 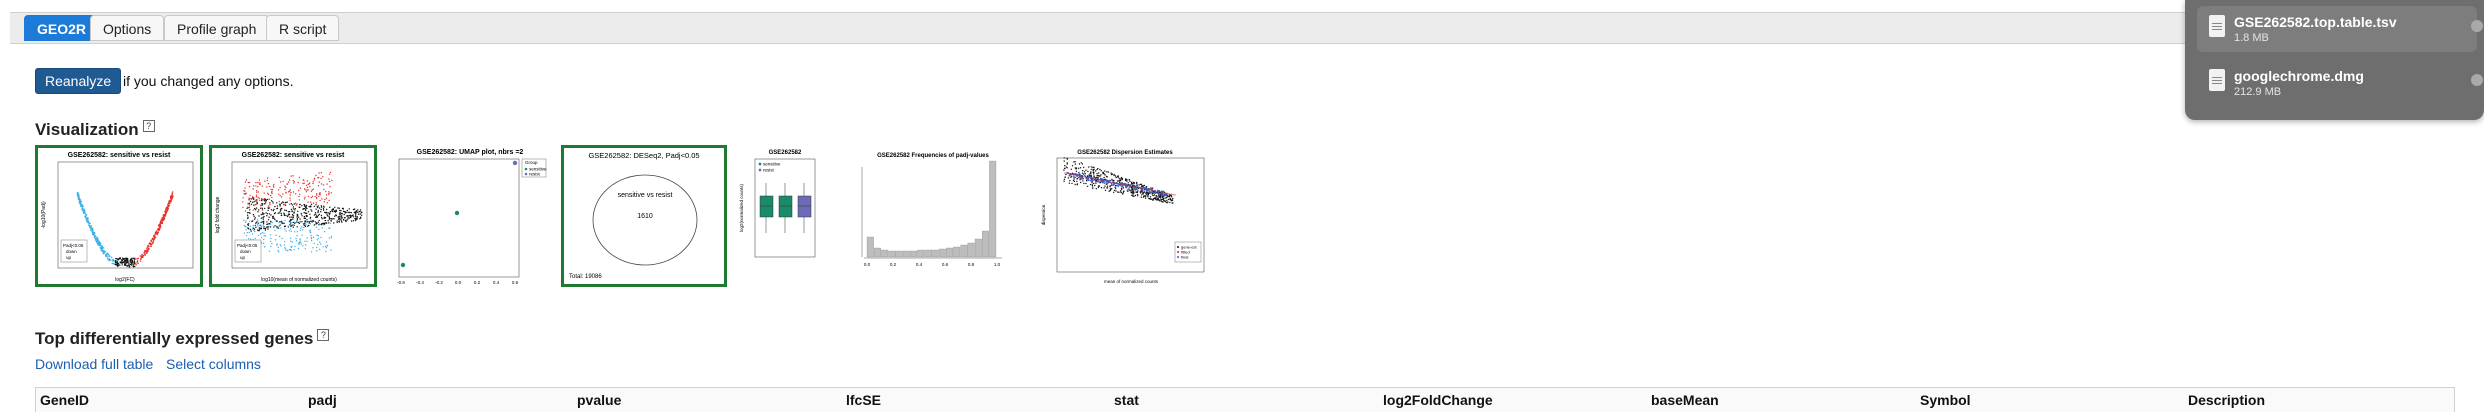 What do you see at coordinates (864, 400) in the screenshot?
I see `column-header-lfcse: lfcSE` at bounding box center [864, 400].